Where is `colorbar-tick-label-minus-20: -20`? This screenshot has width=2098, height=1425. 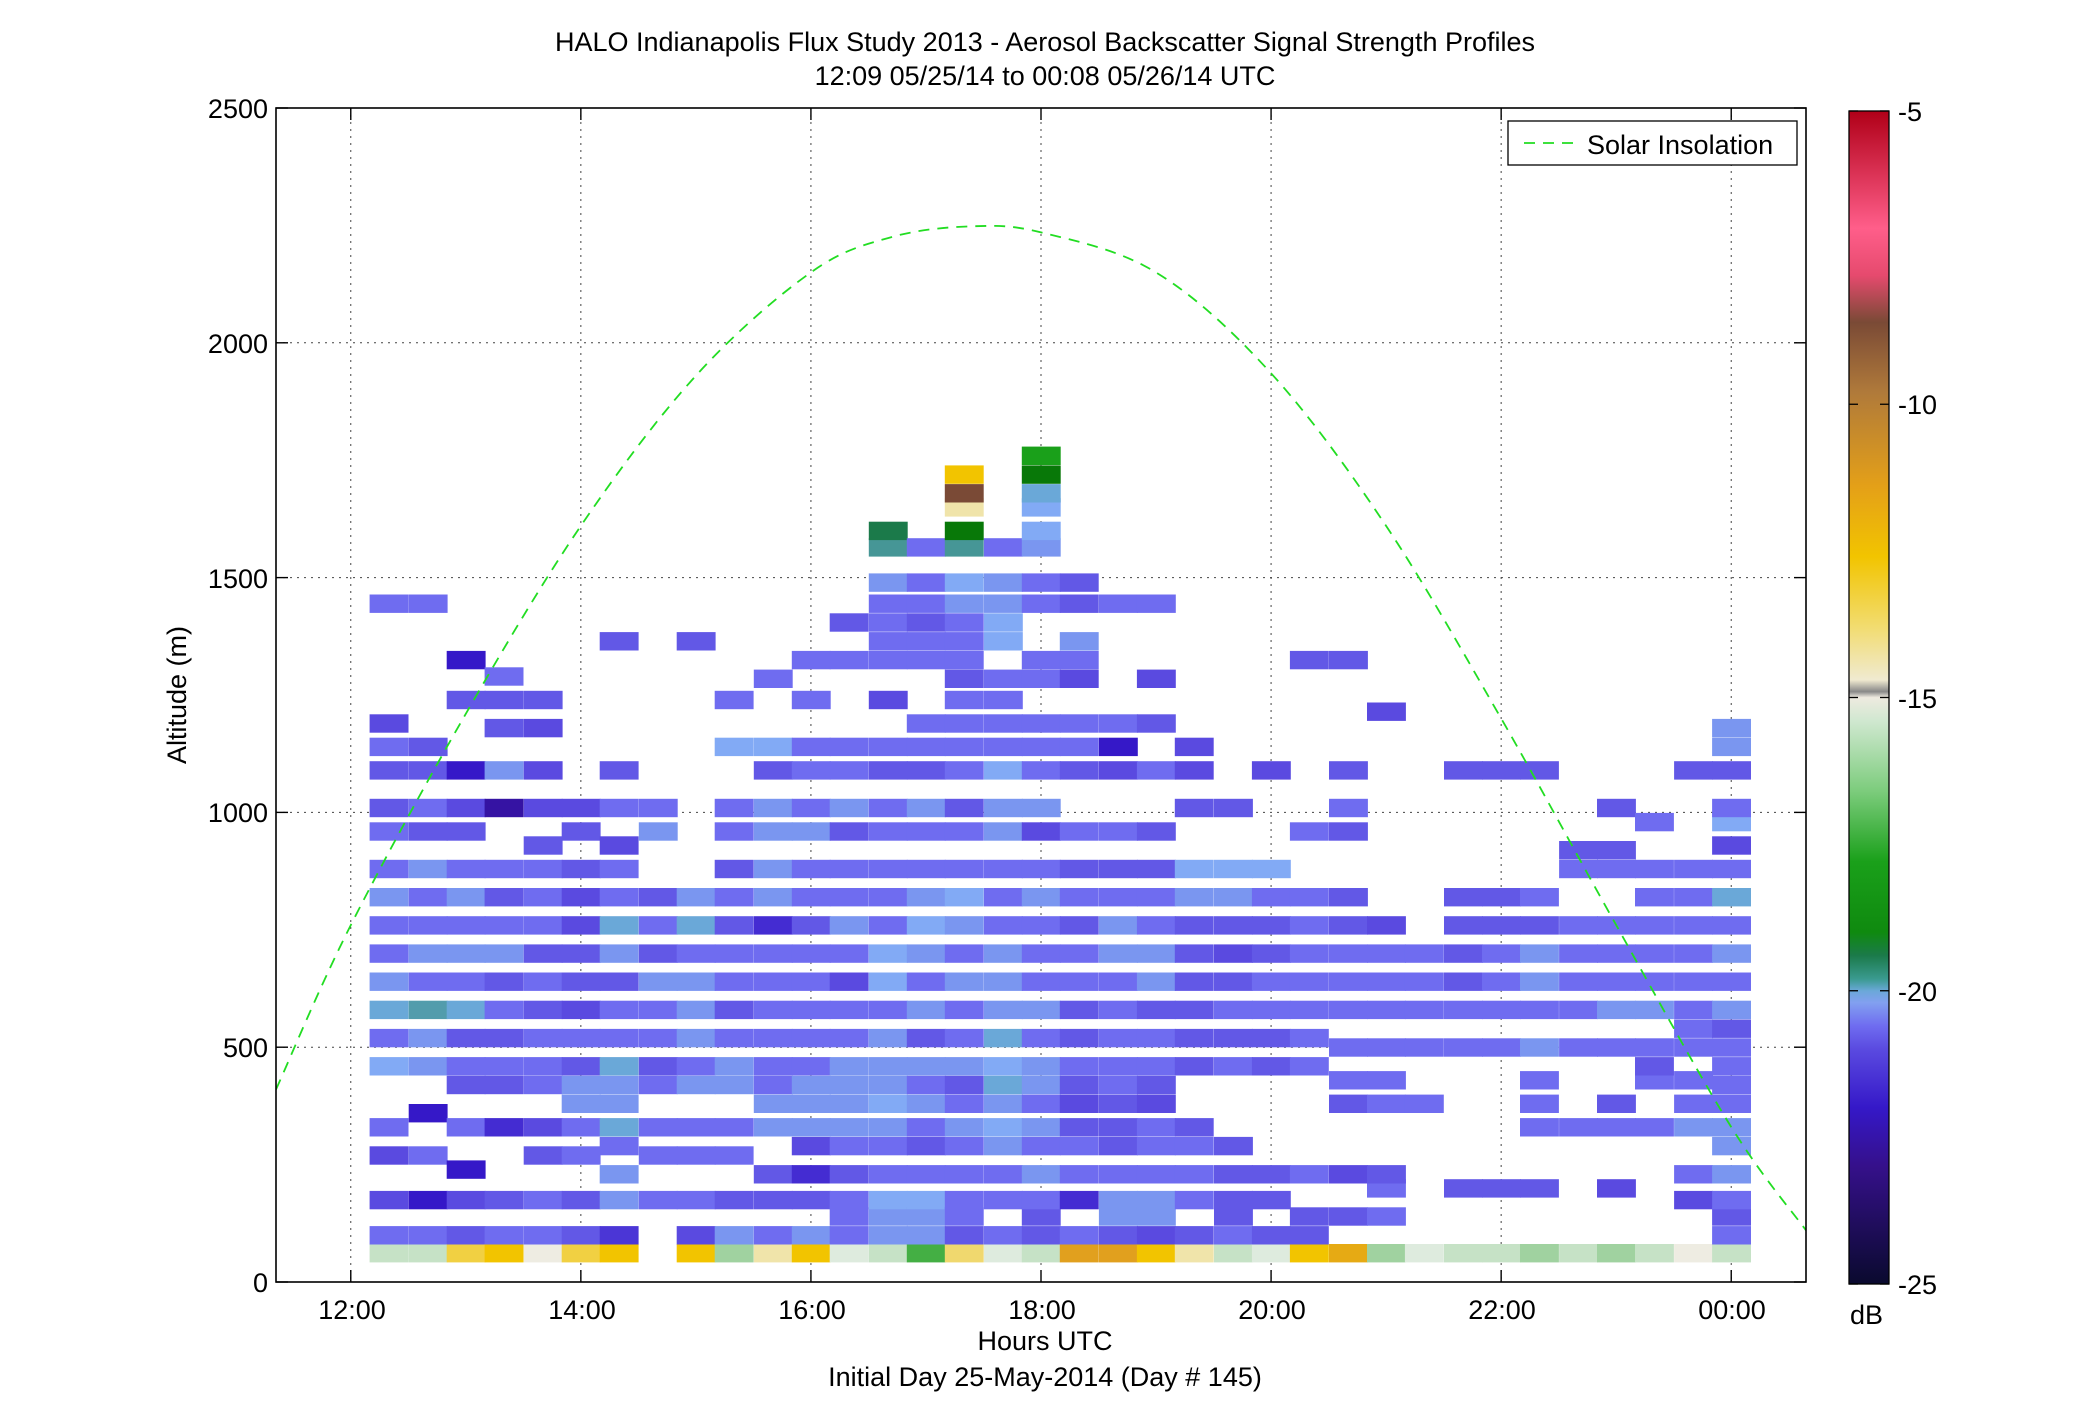
colorbar-tick-label-minus-20: -20 is located at coordinates (1917, 992).